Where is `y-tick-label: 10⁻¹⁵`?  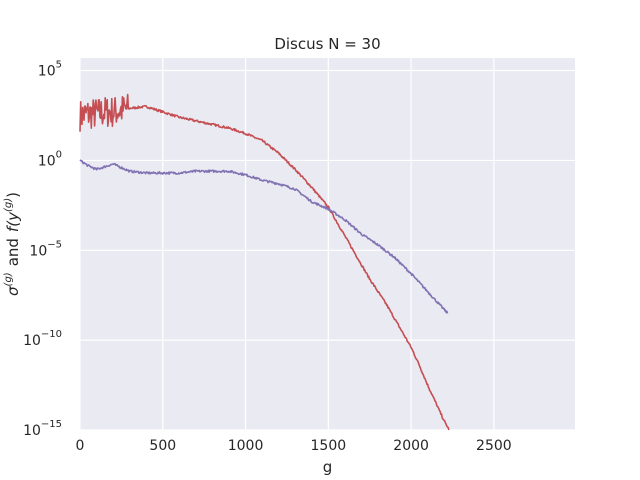 y-tick-label: 10⁻¹⁵ is located at coordinates (42, 429).